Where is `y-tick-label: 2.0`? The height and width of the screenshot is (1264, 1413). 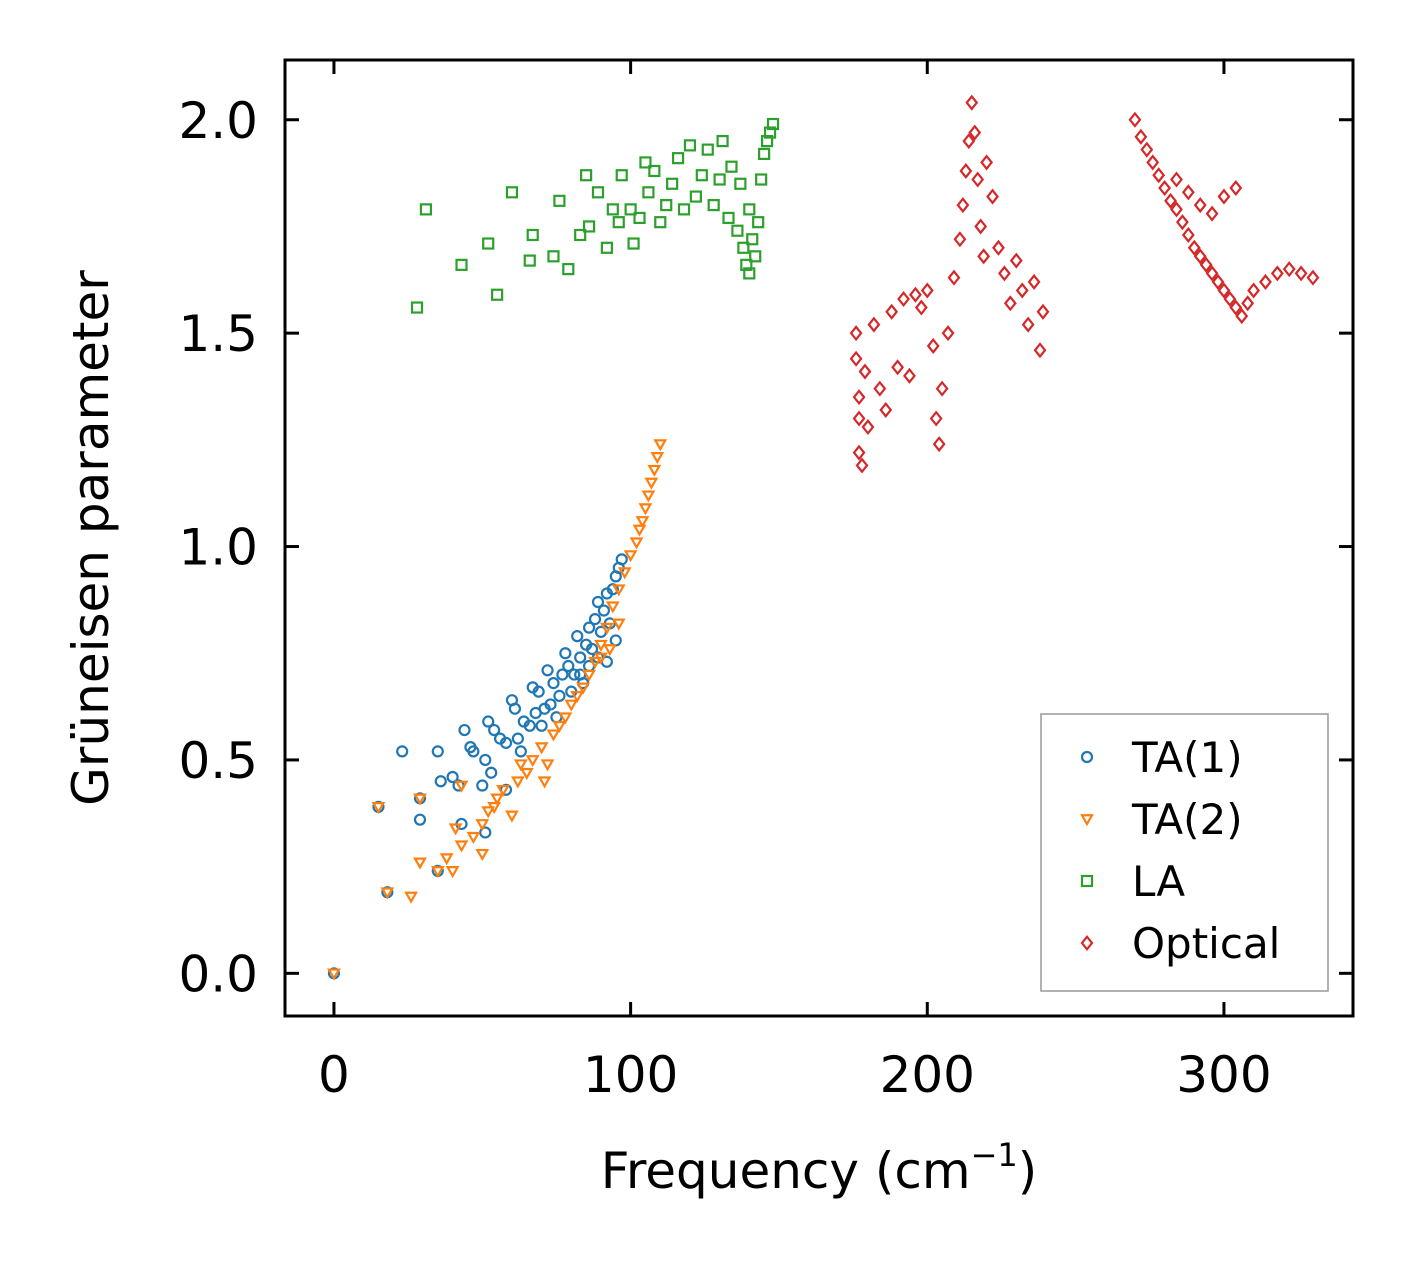
y-tick-label: 2.0 is located at coordinates (218, 121).